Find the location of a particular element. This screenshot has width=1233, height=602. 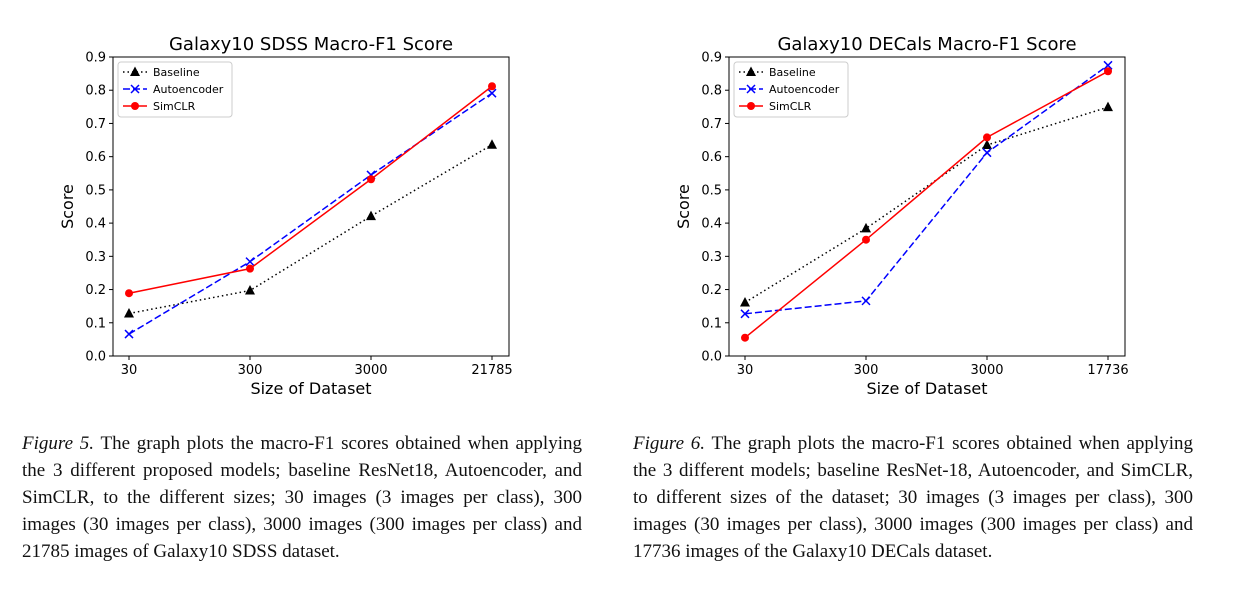

caption-label: Figure 5. is located at coordinates (58, 443).